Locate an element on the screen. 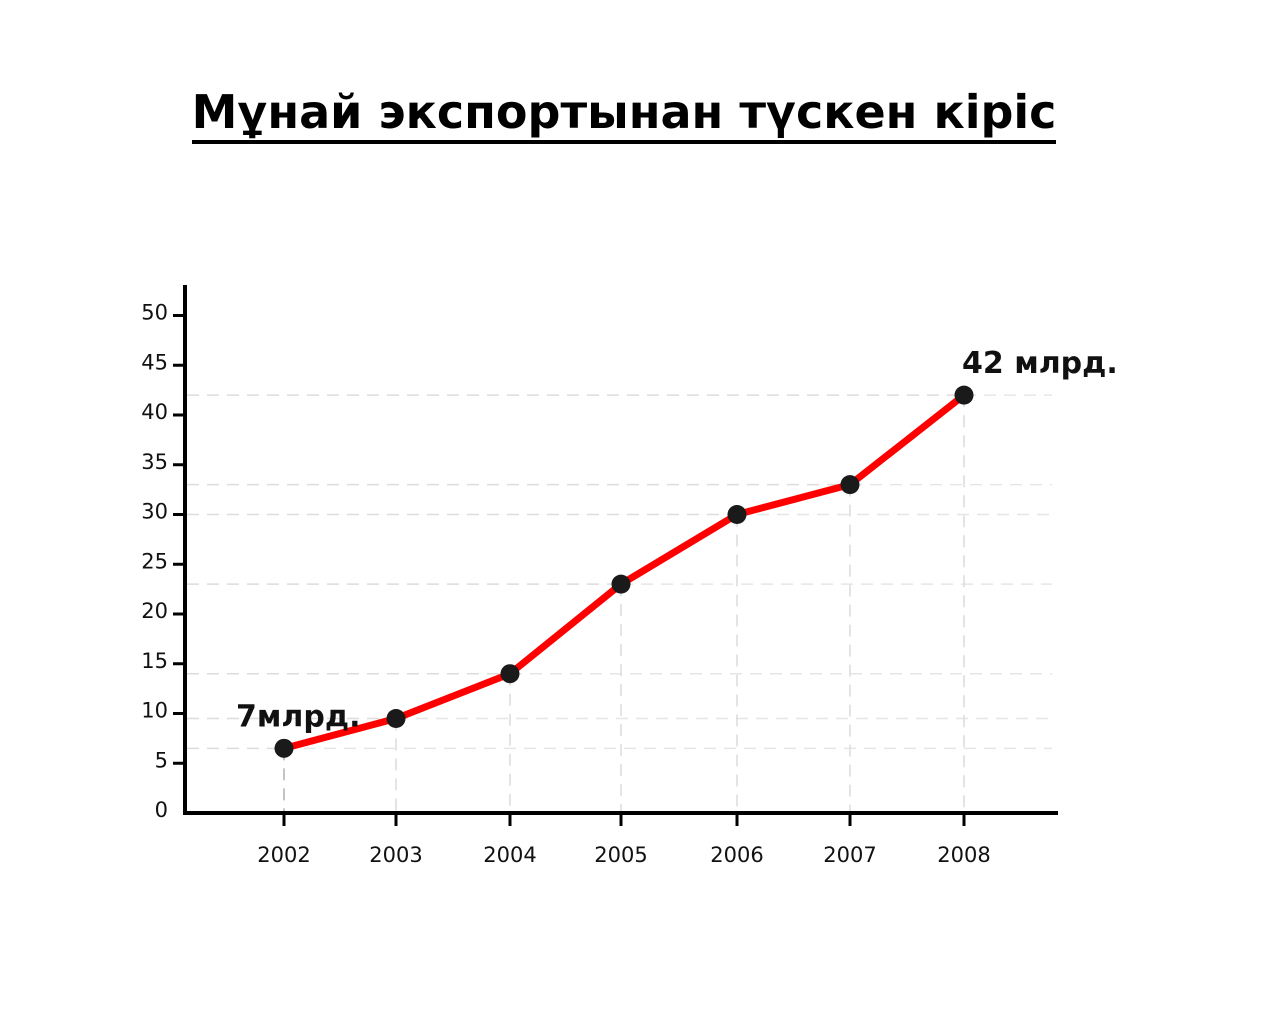  x-tick-label: 2005 is located at coordinates (620, 855).